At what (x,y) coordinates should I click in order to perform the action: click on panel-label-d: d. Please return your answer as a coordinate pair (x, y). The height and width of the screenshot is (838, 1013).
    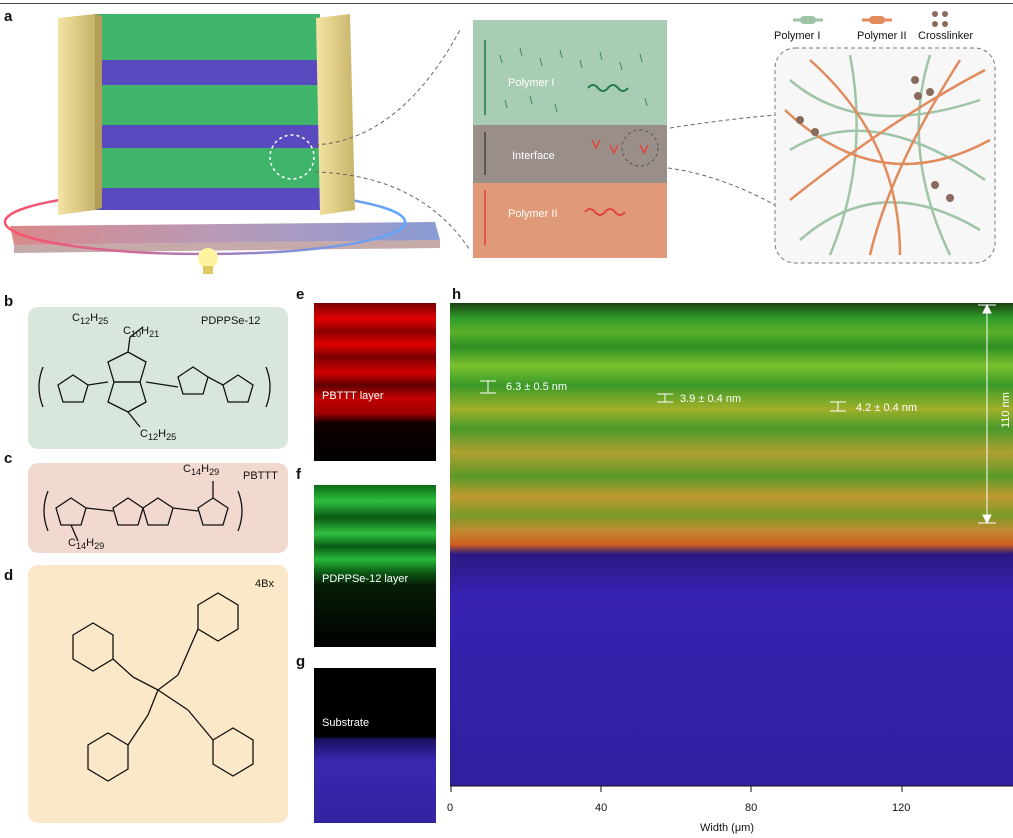
    Looking at the image, I should click on (9, 575).